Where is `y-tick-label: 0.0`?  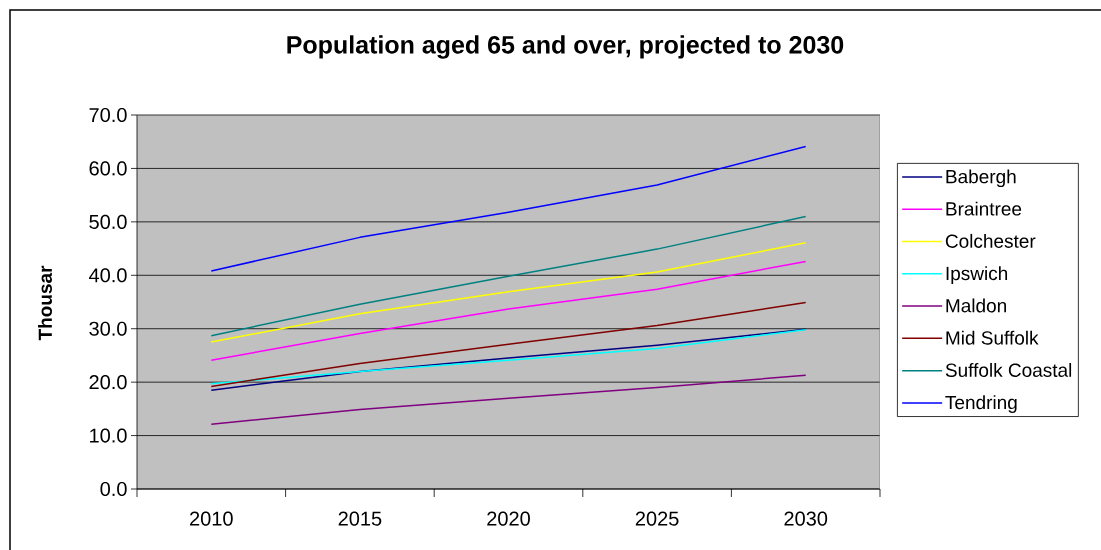 y-tick-label: 0.0 is located at coordinates (113, 489).